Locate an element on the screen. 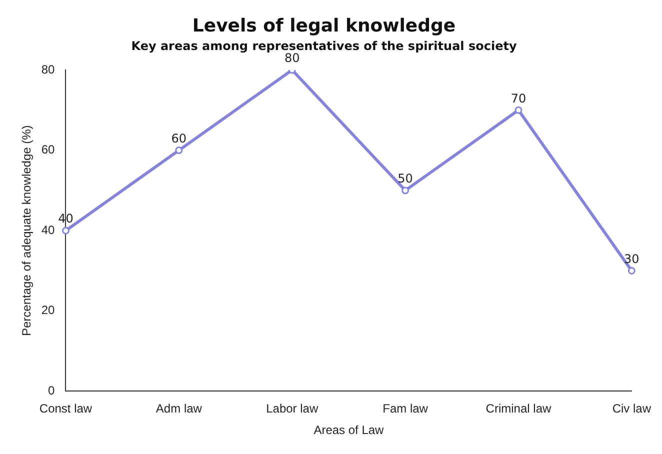 This screenshot has width=662, height=454. x-axis-title: Areas of Law is located at coordinates (349, 430).